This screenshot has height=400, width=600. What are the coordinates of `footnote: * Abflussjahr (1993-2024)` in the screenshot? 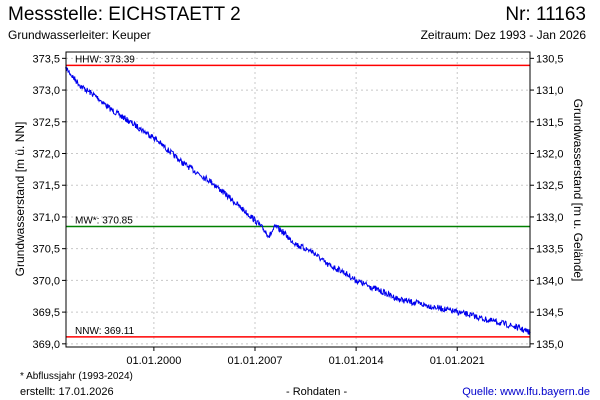 It's located at (76, 376).